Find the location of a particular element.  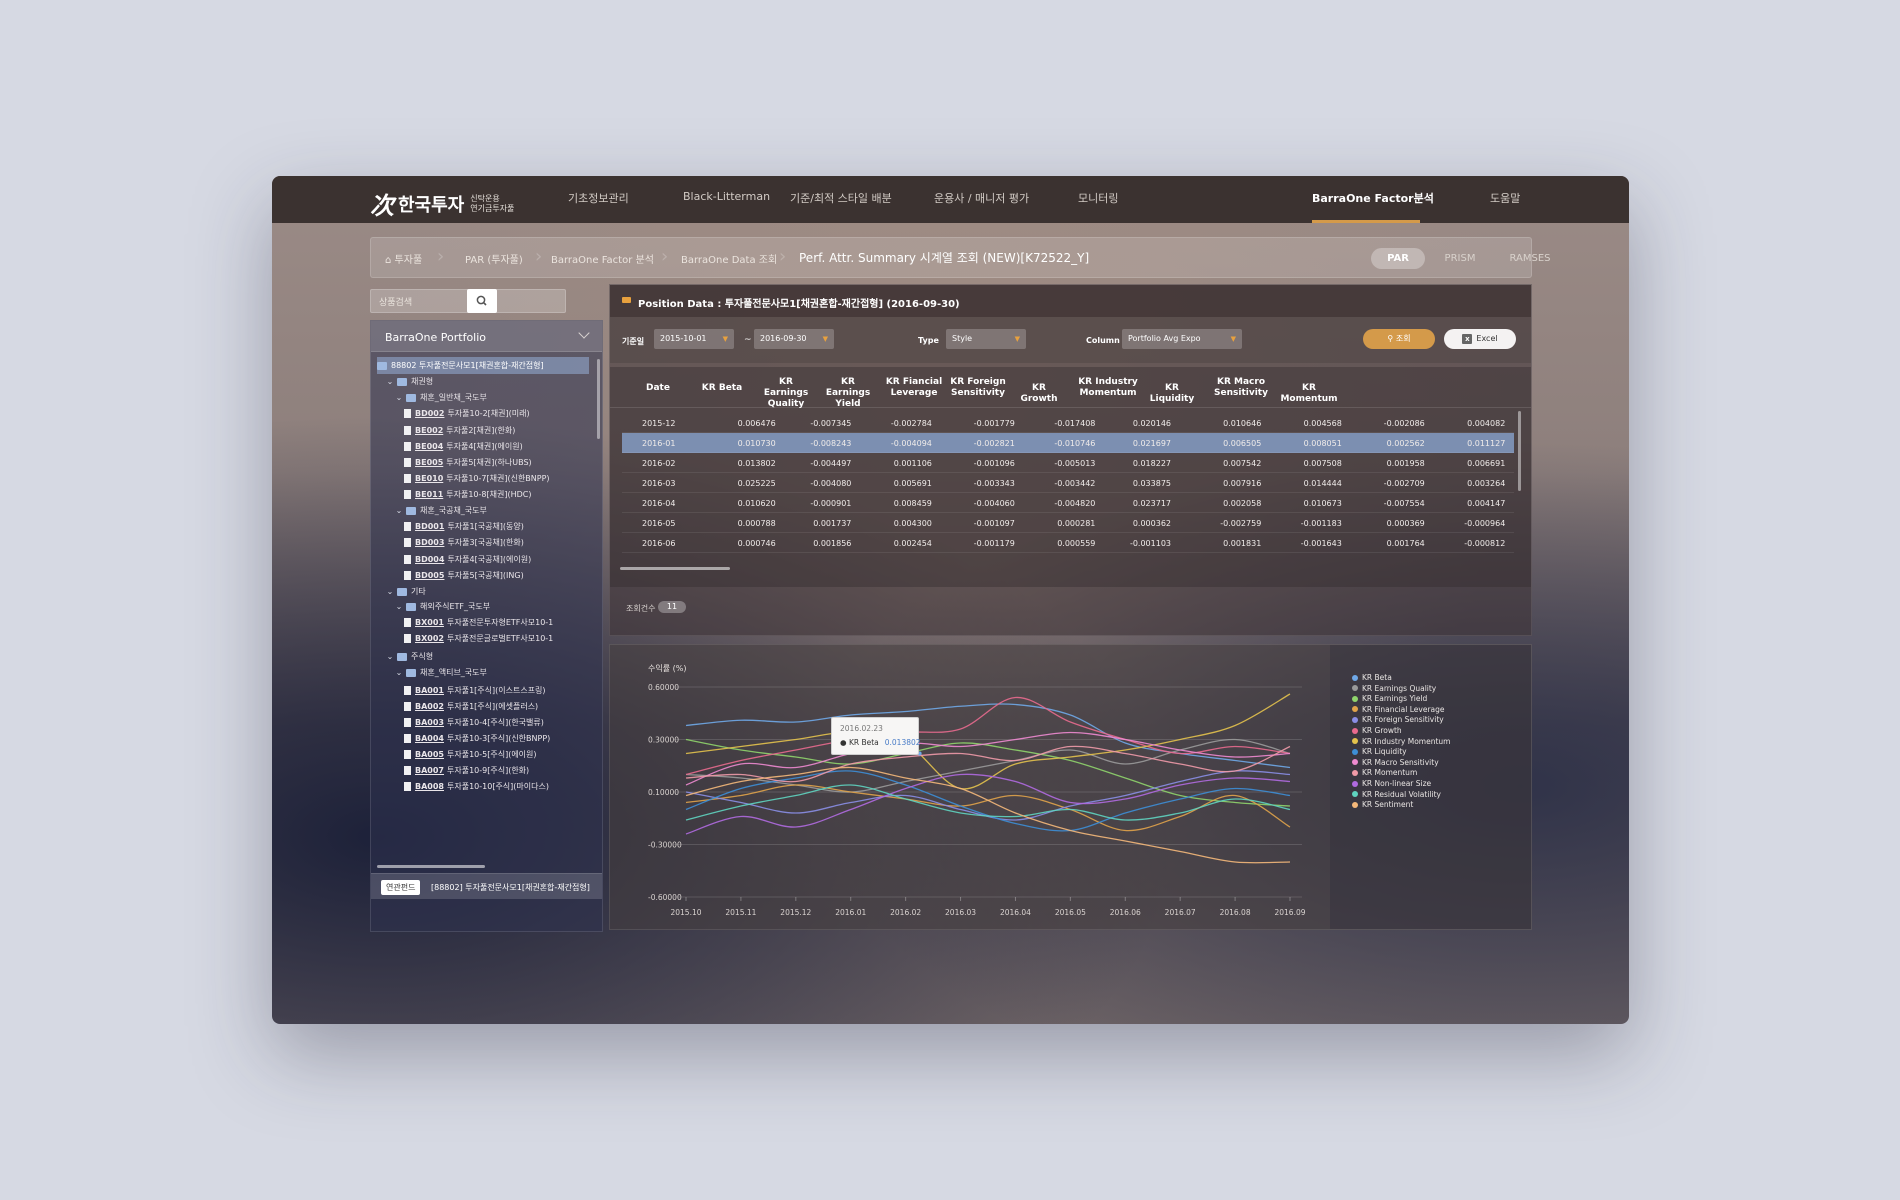

column-header: KR Beta is located at coordinates (722, 388).